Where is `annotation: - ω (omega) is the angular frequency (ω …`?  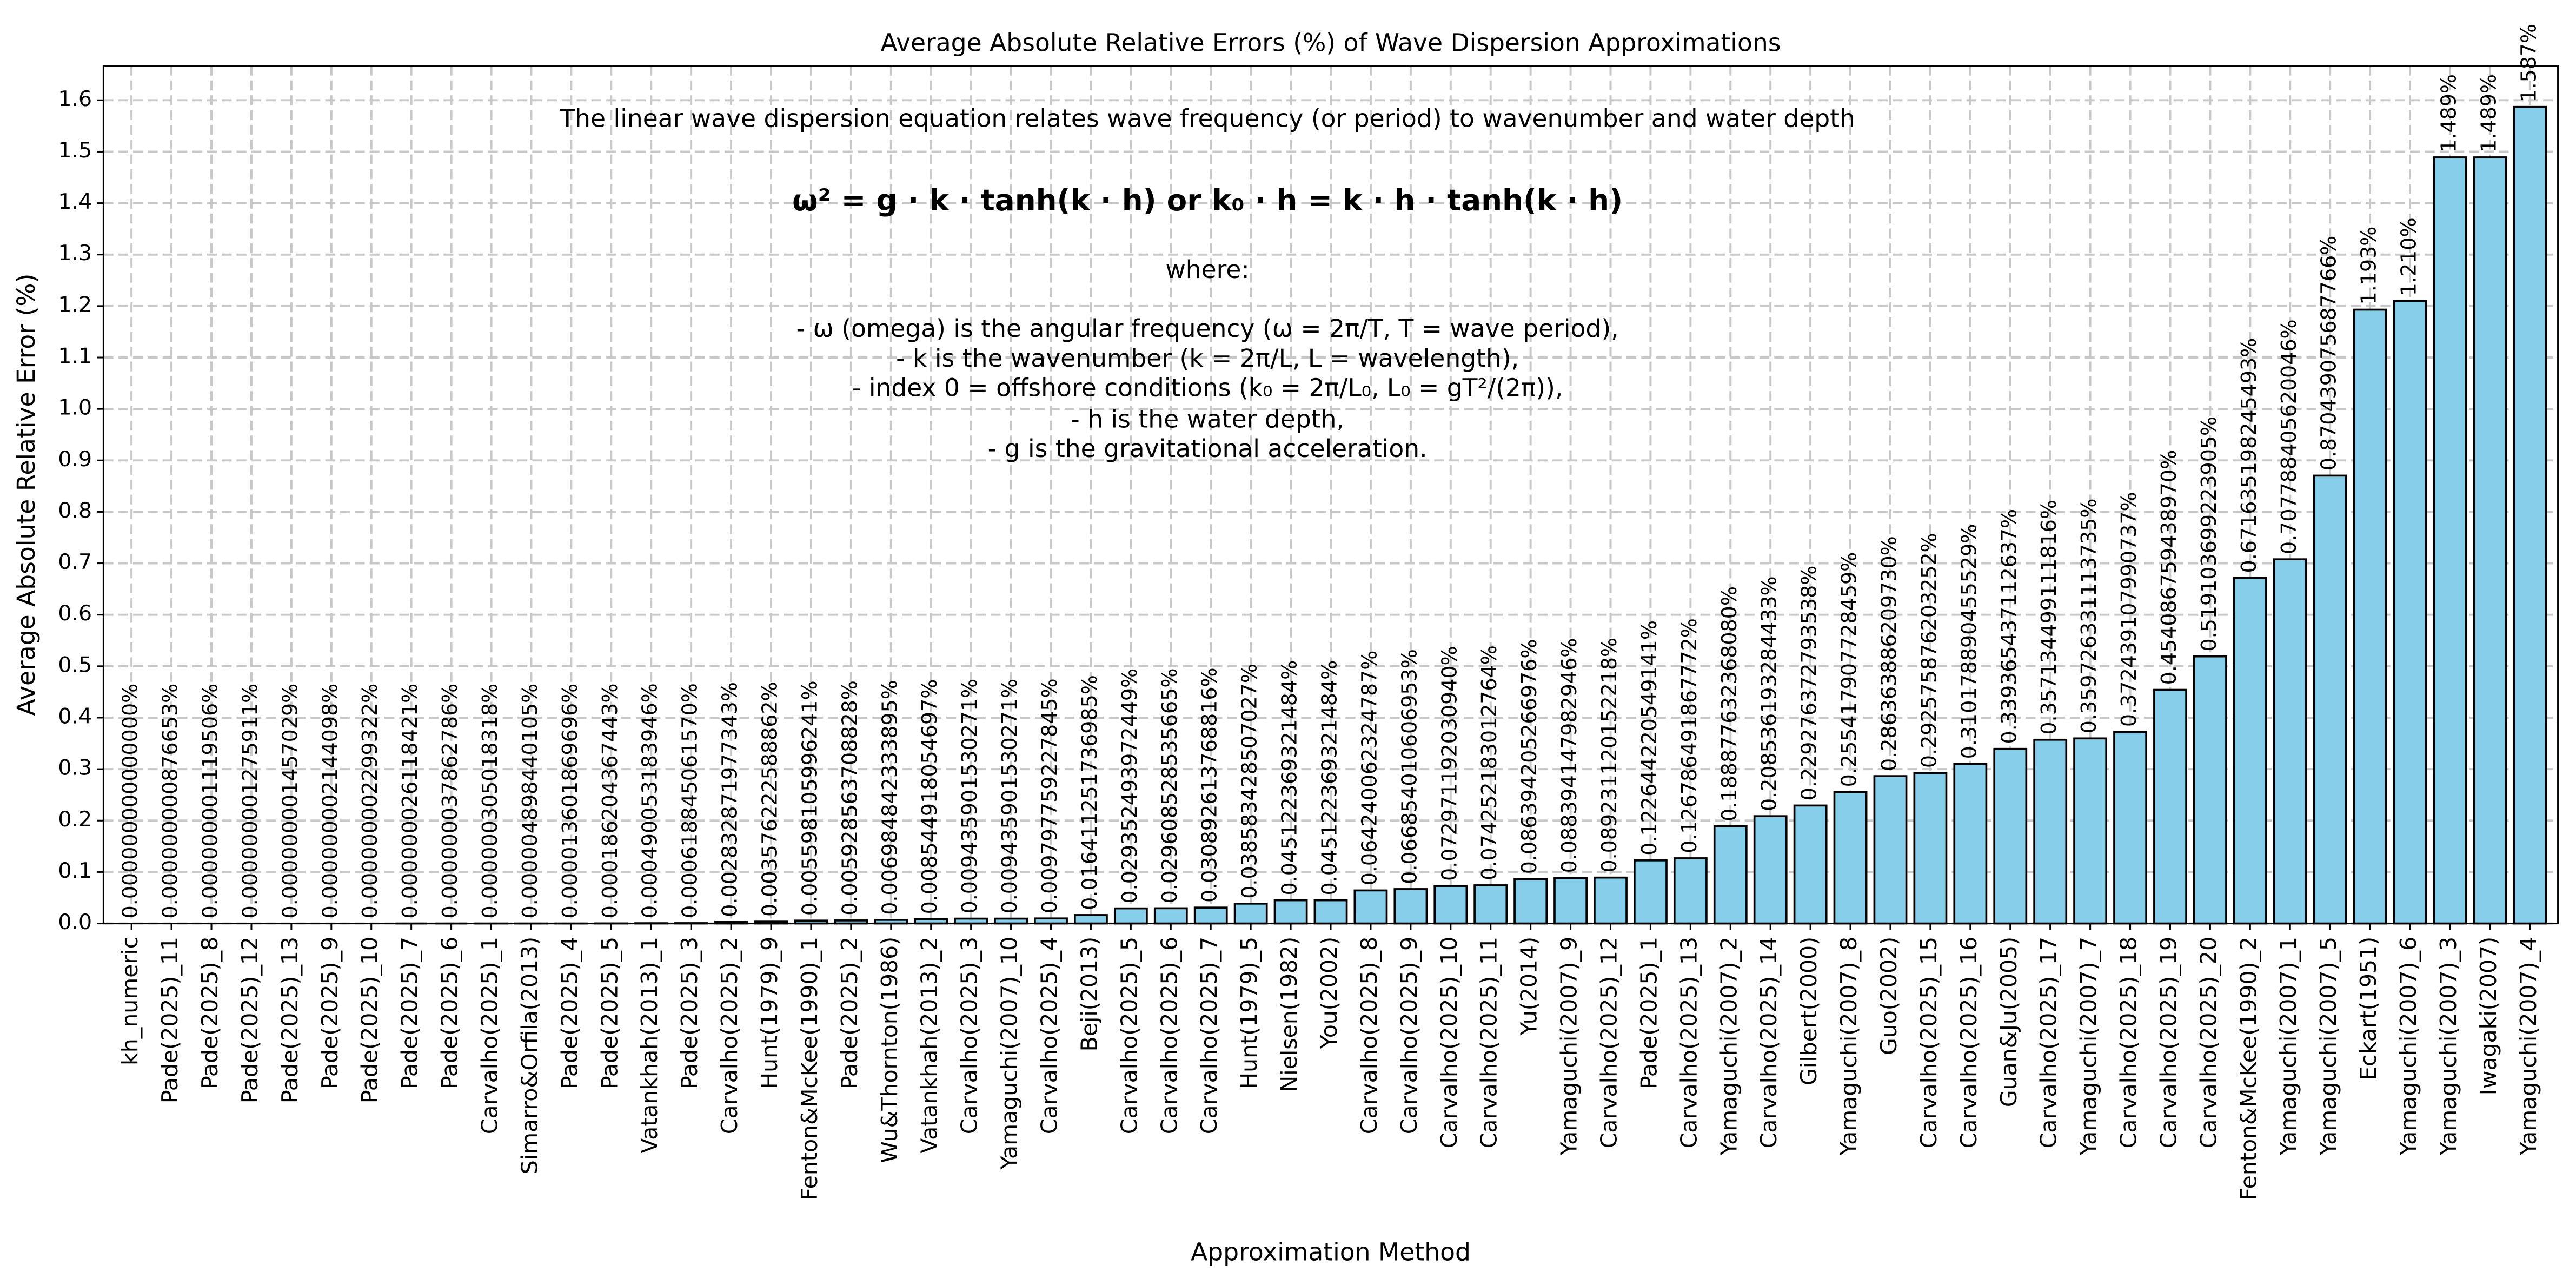 annotation: - ω (omega) is the angular frequency (ω … is located at coordinates (1207, 329).